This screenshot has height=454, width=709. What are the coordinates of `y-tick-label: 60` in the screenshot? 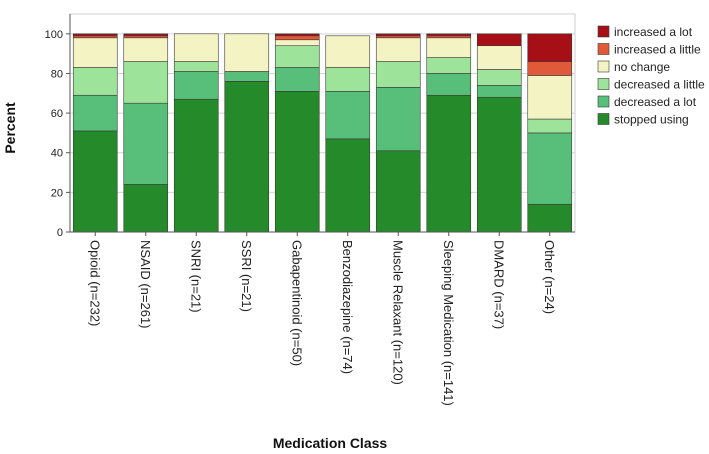 It's located at (57, 114).